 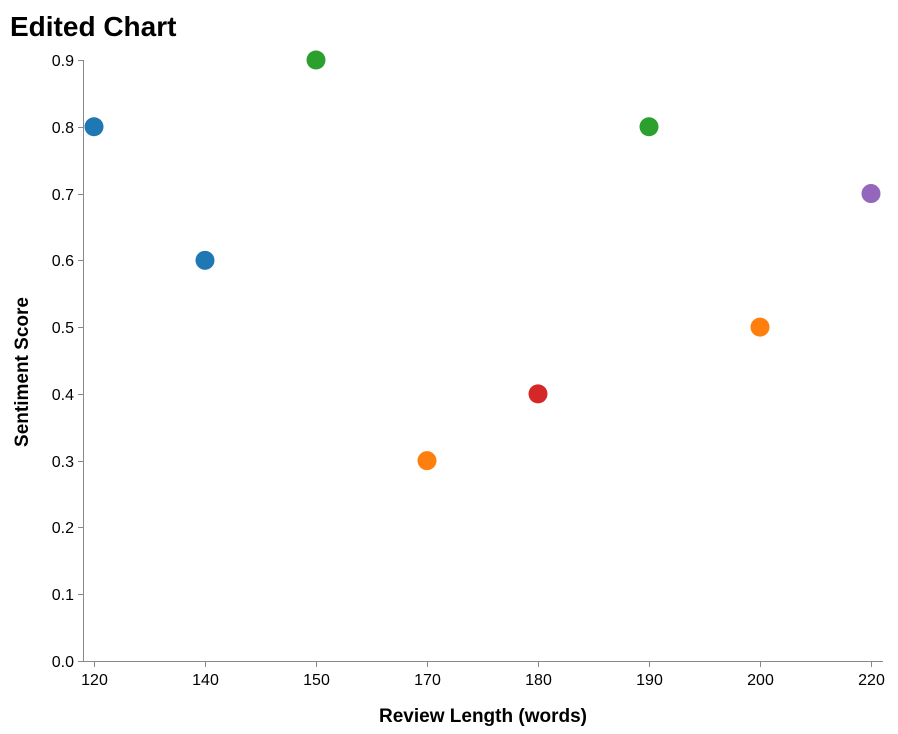 What do you see at coordinates (94, 680) in the screenshot?
I see `x-tick-label: 120` at bounding box center [94, 680].